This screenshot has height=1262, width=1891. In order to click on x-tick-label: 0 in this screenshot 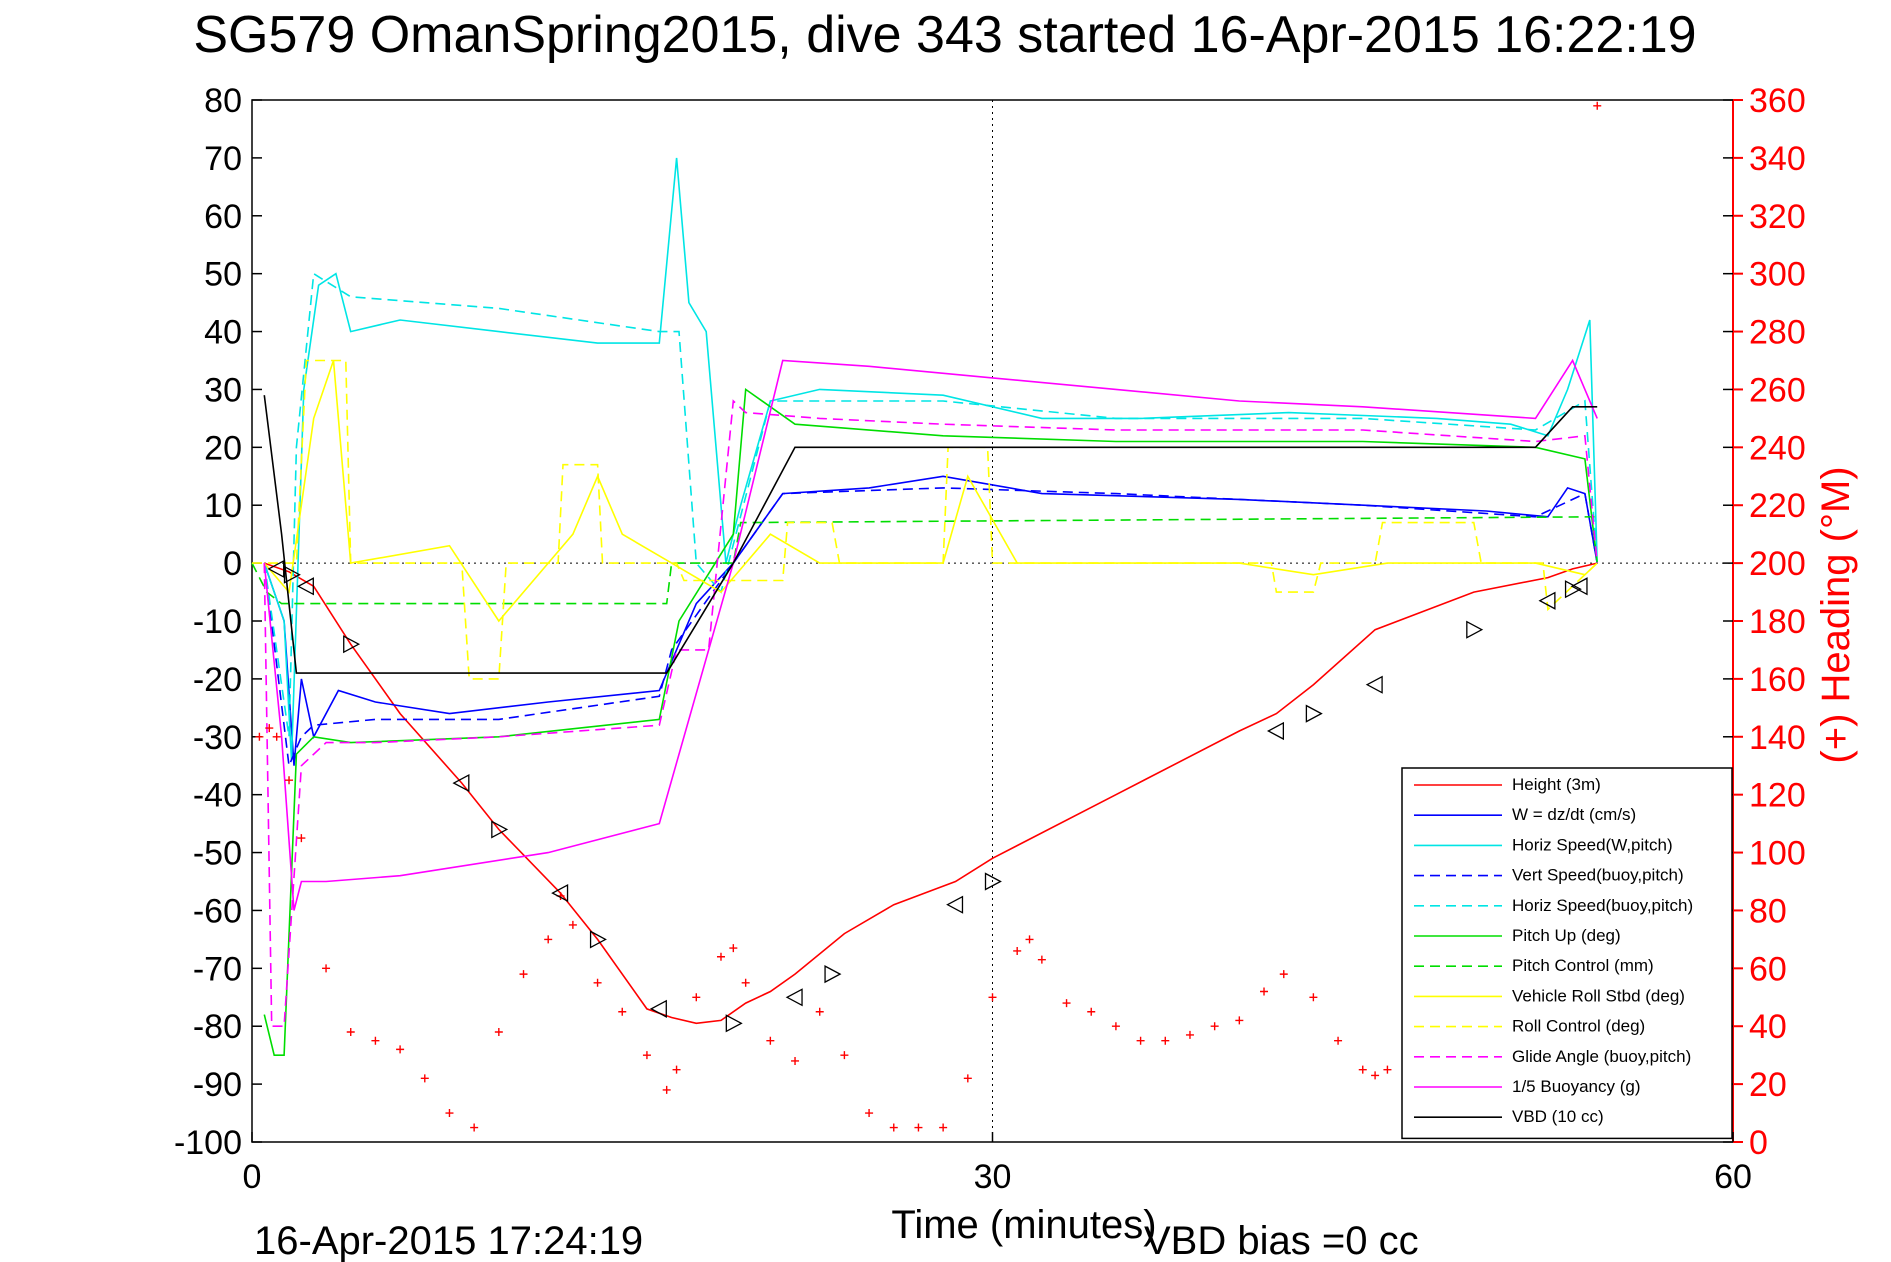, I will do `click(252, 1177)`.